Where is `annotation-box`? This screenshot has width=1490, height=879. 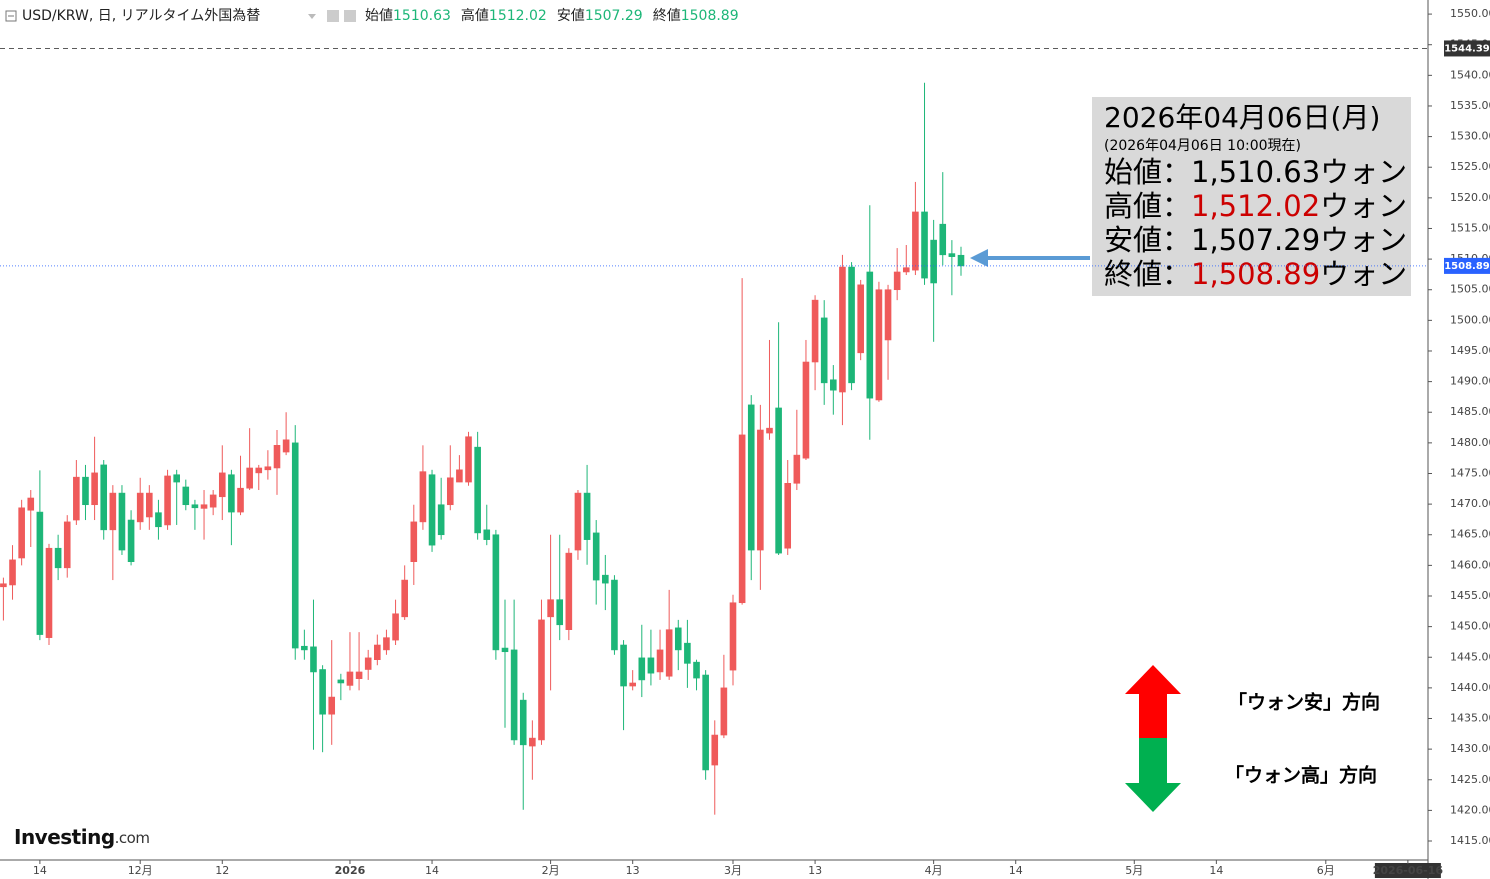
annotation-box is located at coordinates (1251, 196).